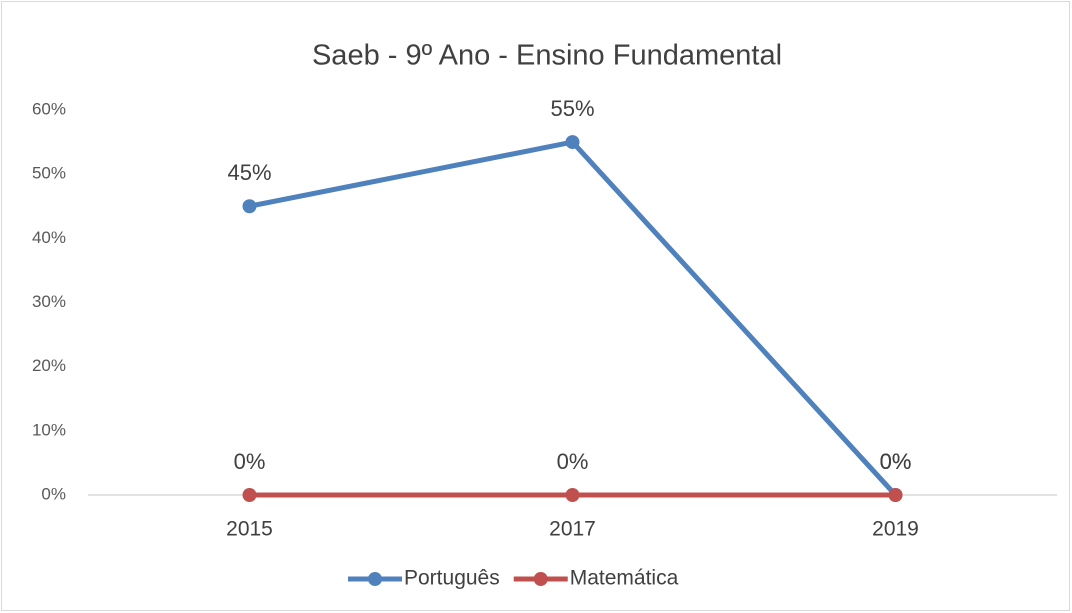 The width and height of the screenshot is (1072, 613). What do you see at coordinates (49, 237) in the screenshot?
I see `y-tick-label: 40%` at bounding box center [49, 237].